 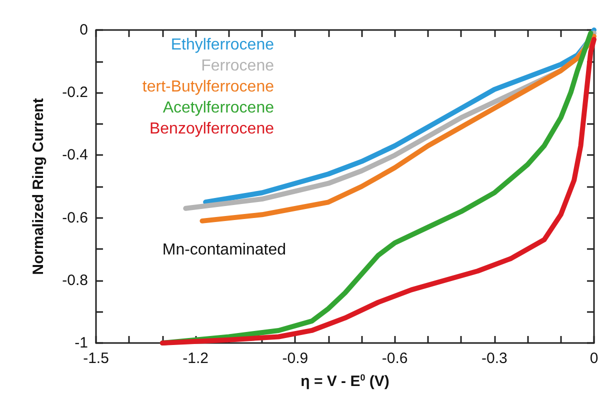 What do you see at coordinates (222, 45) in the screenshot?
I see `text: Ethylferrocene` at bounding box center [222, 45].